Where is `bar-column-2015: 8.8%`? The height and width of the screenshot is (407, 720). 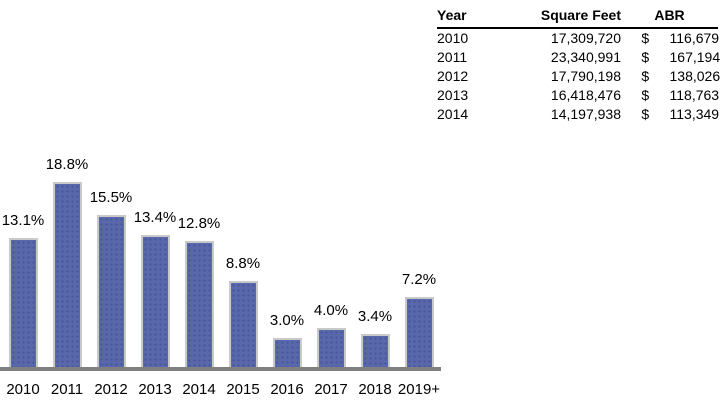 bar-column-2015: 8.8% is located at coordinates (243, 311).